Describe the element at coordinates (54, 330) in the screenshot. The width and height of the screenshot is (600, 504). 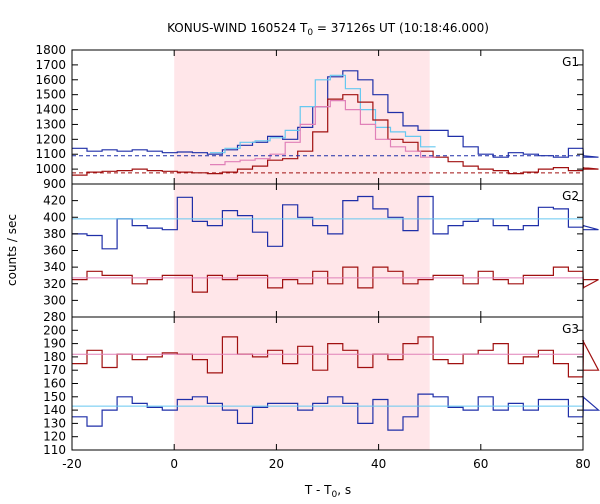
I see `y-tick-label: 200` at that location.